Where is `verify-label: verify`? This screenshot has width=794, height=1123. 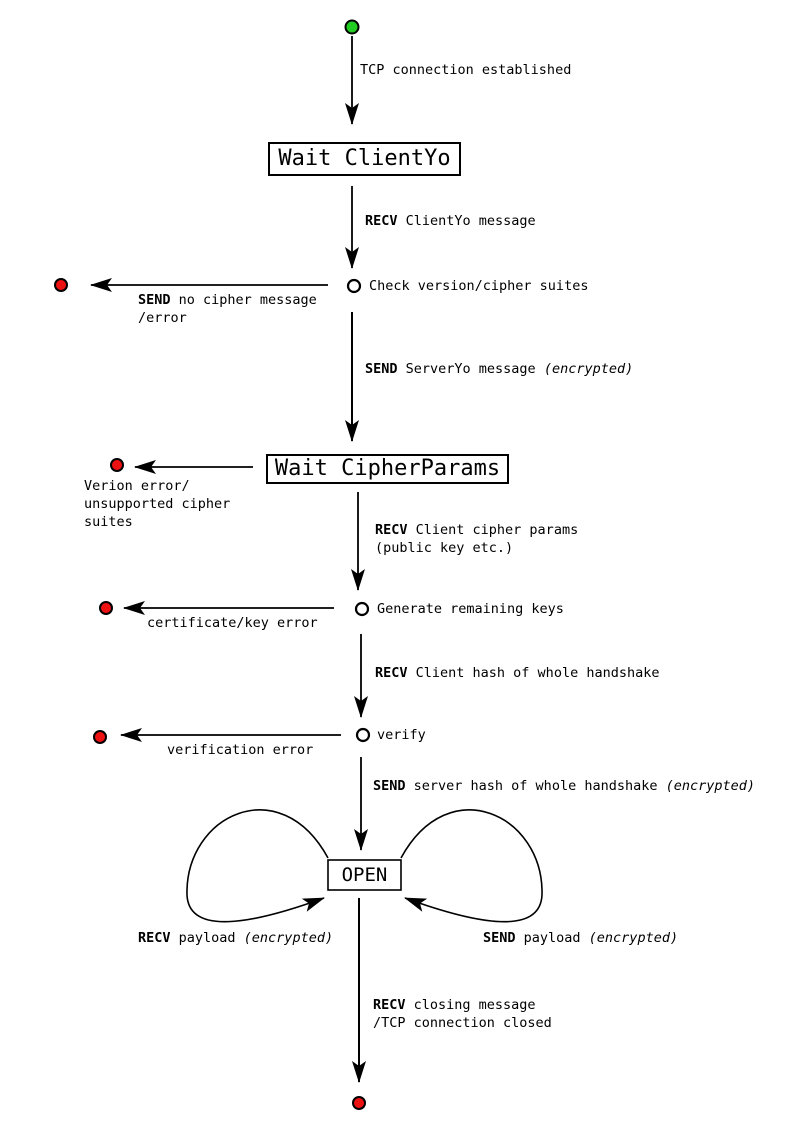
verify-label: verify is located at coordinates (401, 735).